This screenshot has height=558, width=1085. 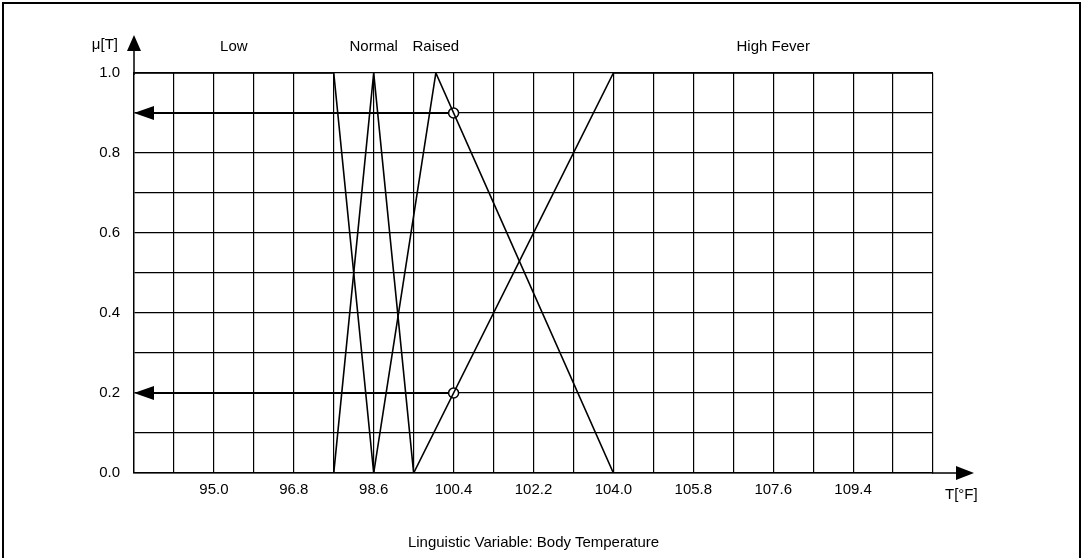 I want to click on y-tick-label: 0.8, so click(x=109, y=152).